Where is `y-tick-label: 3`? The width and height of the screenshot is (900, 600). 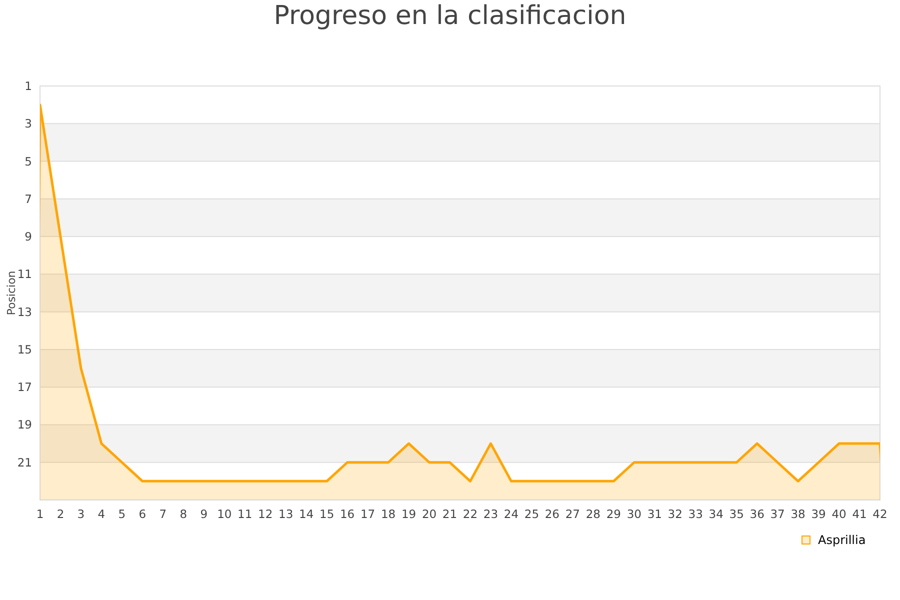
y-tick-label: 3 is located at coordinates (28, 123).